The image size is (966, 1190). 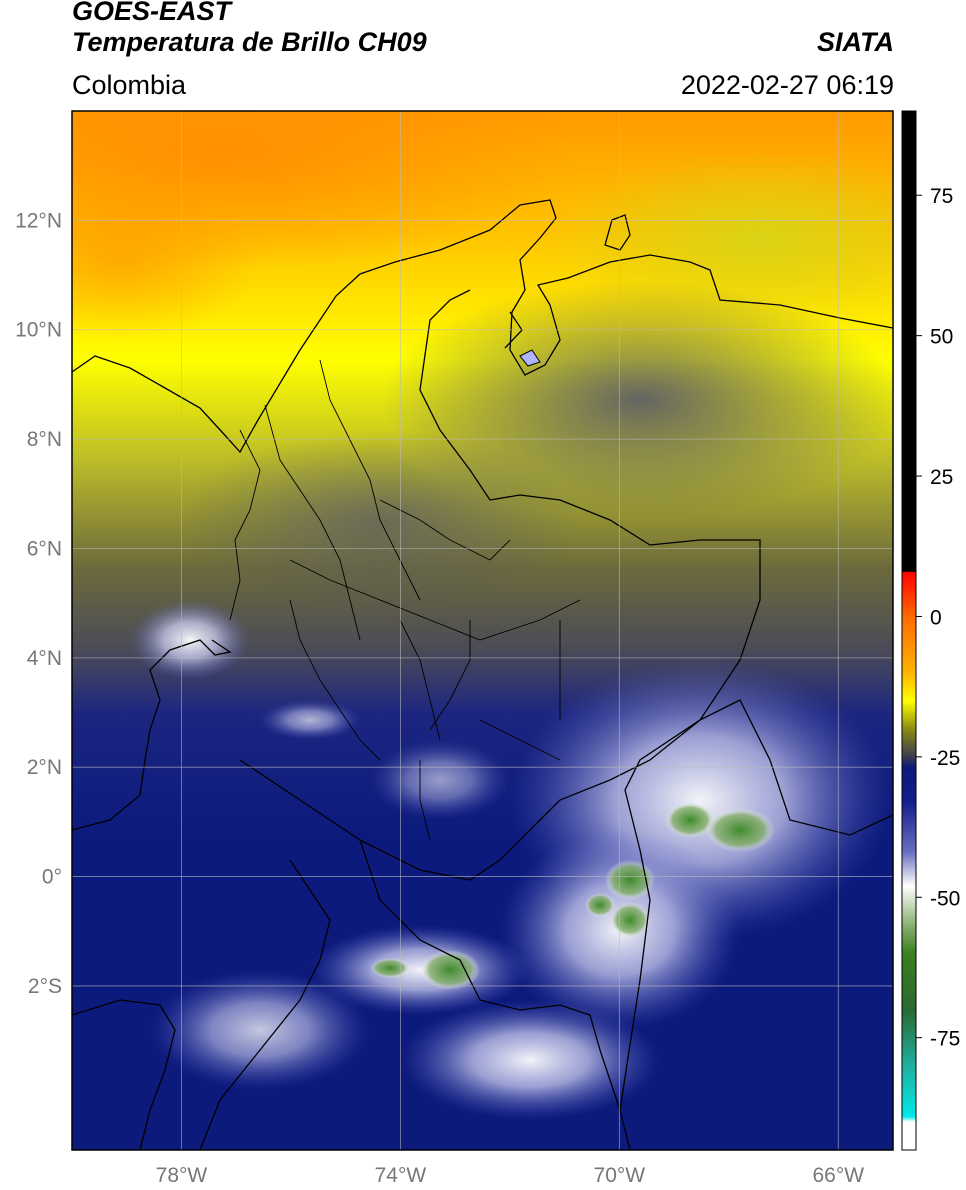 What do you see at coordinates (44, 658) in the screenshot?
I see `lat-tick-label: 4°N` at bounding box center [44, 658].